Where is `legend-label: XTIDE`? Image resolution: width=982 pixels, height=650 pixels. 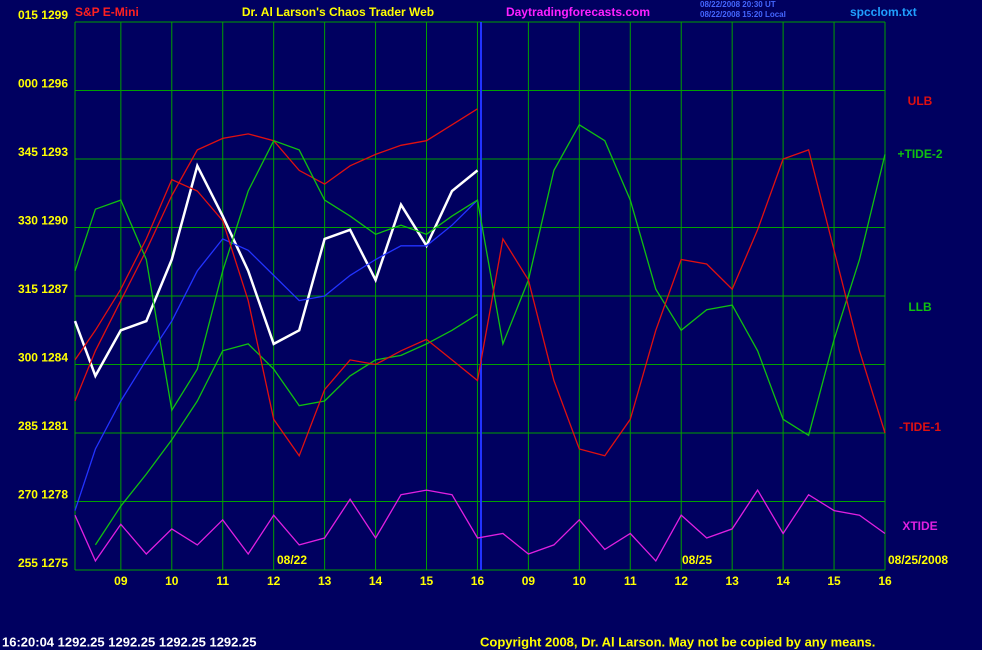 legend-label: XTIDE is located at coordinates (919, 526).